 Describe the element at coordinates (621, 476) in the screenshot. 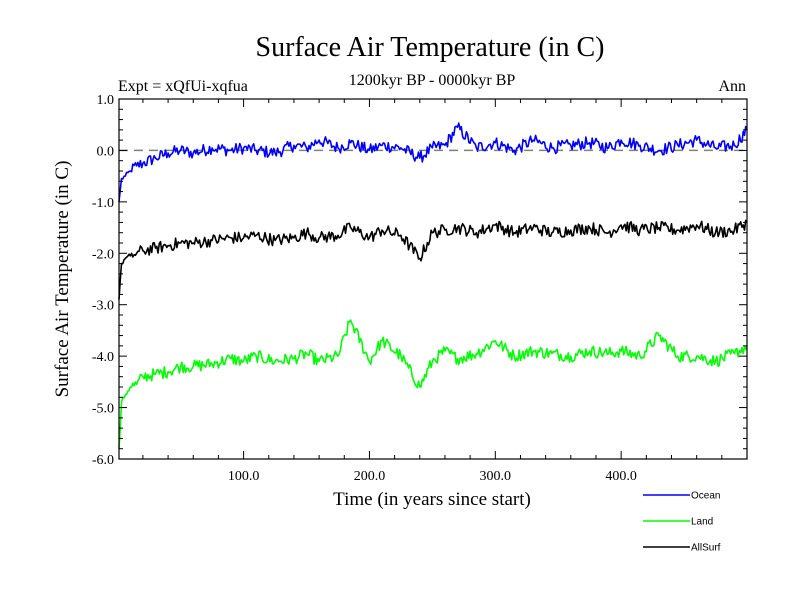

I see `x-tick-label: 400.0` at that location.